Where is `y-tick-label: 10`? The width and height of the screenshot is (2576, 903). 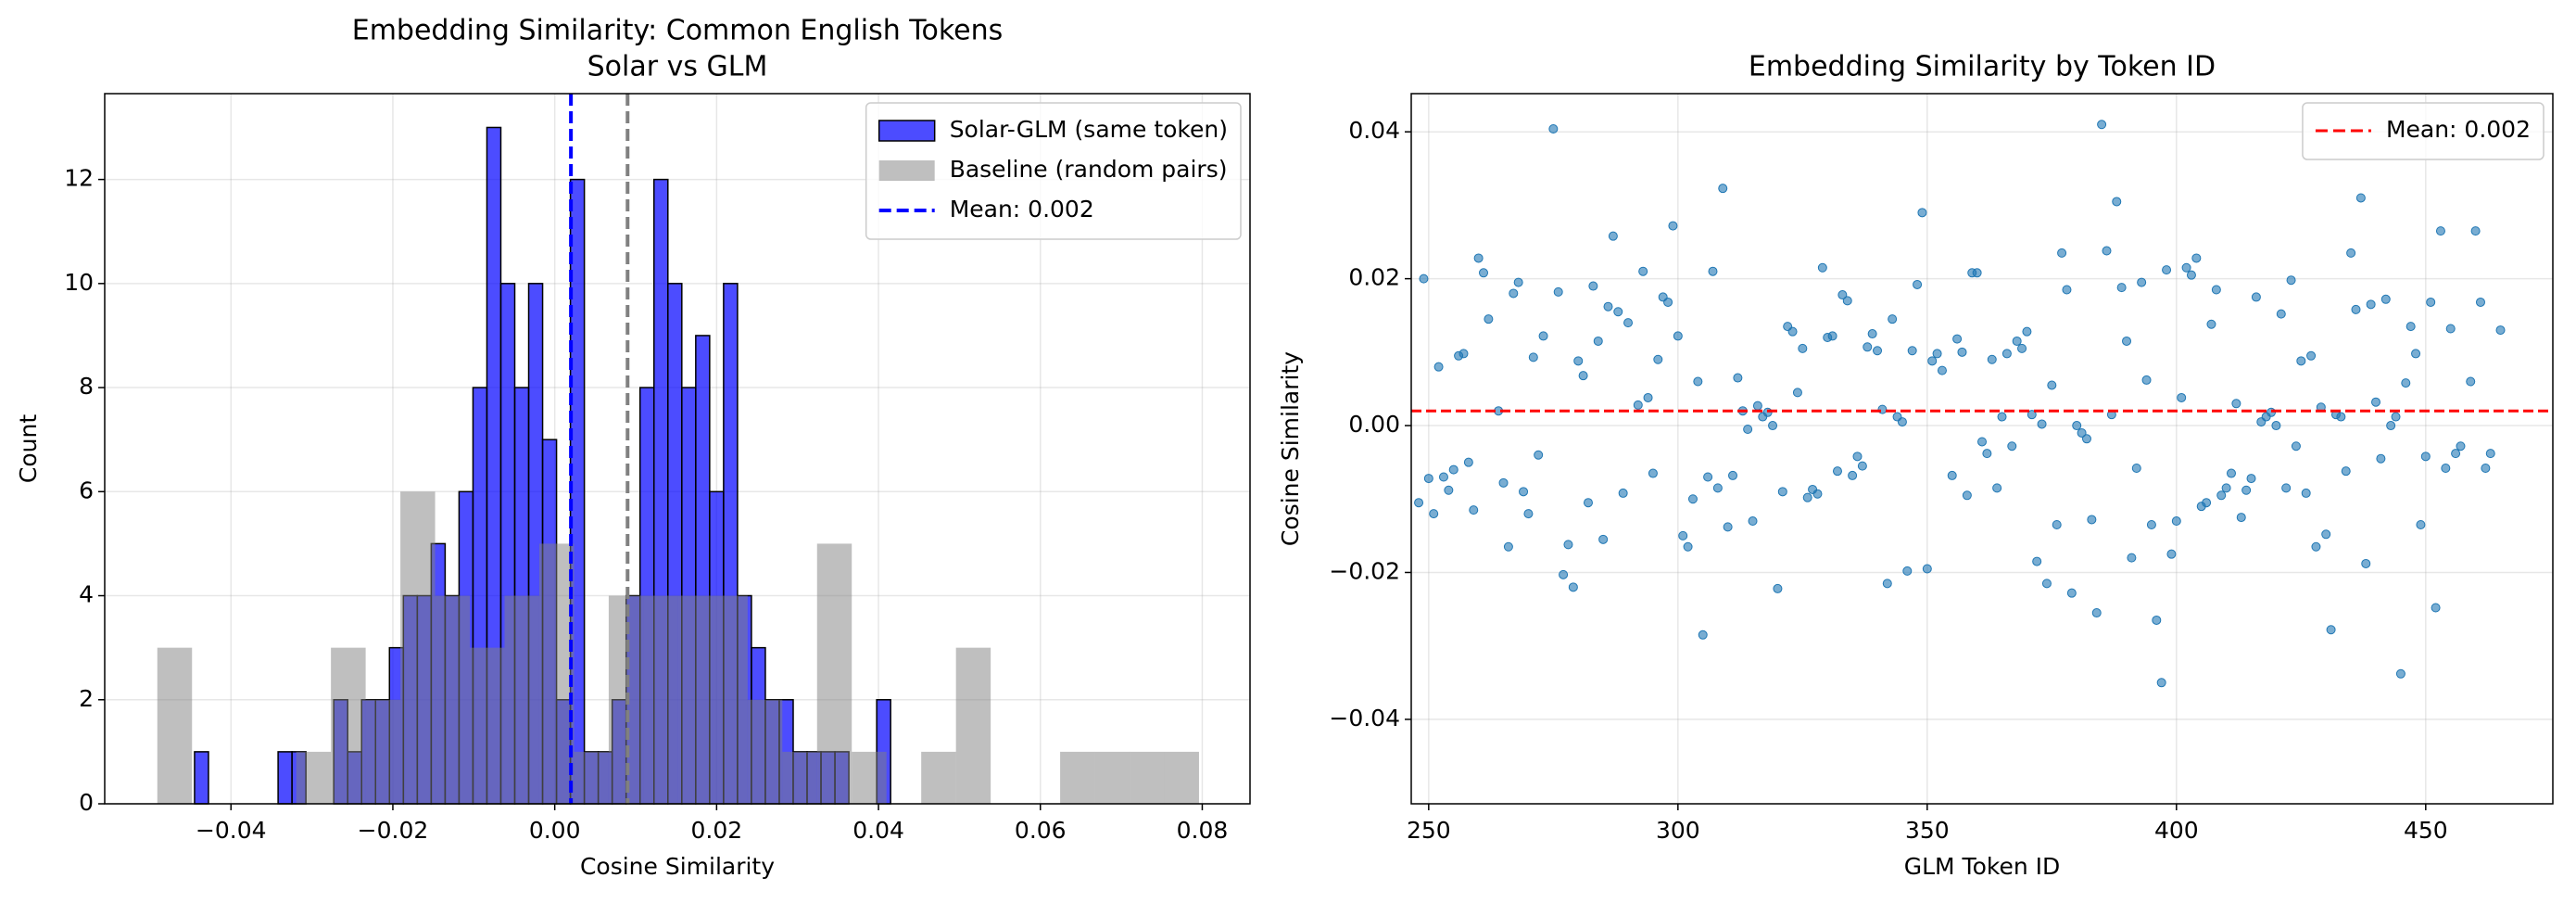
y-tick-label: 10 is located at coordinates (79, 282).